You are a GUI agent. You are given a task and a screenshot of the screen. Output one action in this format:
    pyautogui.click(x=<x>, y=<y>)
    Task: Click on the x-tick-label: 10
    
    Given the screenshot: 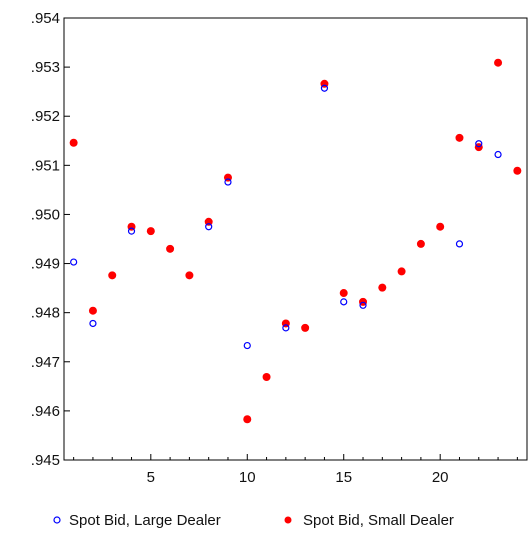 What is the action you would take?
    pyautogui.click(x=247, y=477)
    